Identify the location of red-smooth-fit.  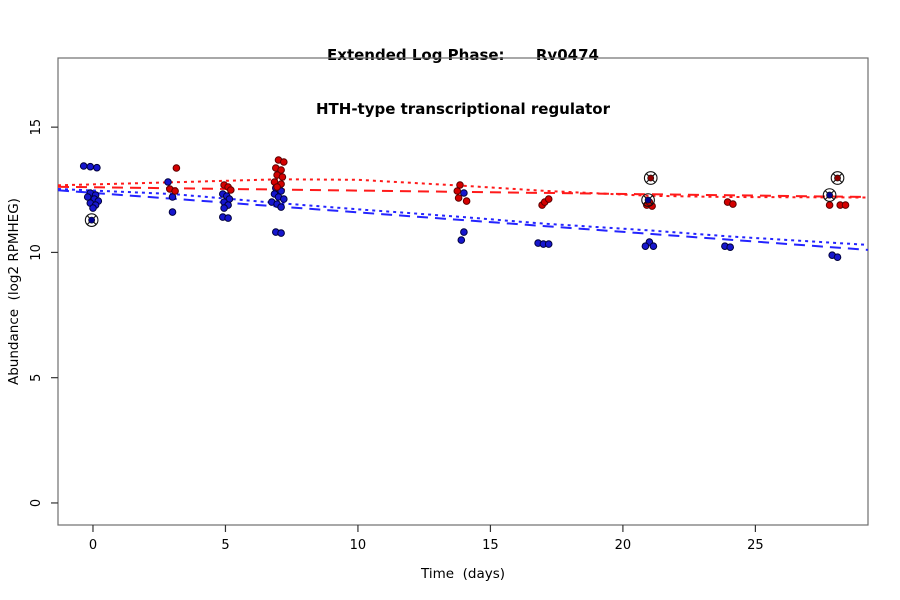
(463, 188).